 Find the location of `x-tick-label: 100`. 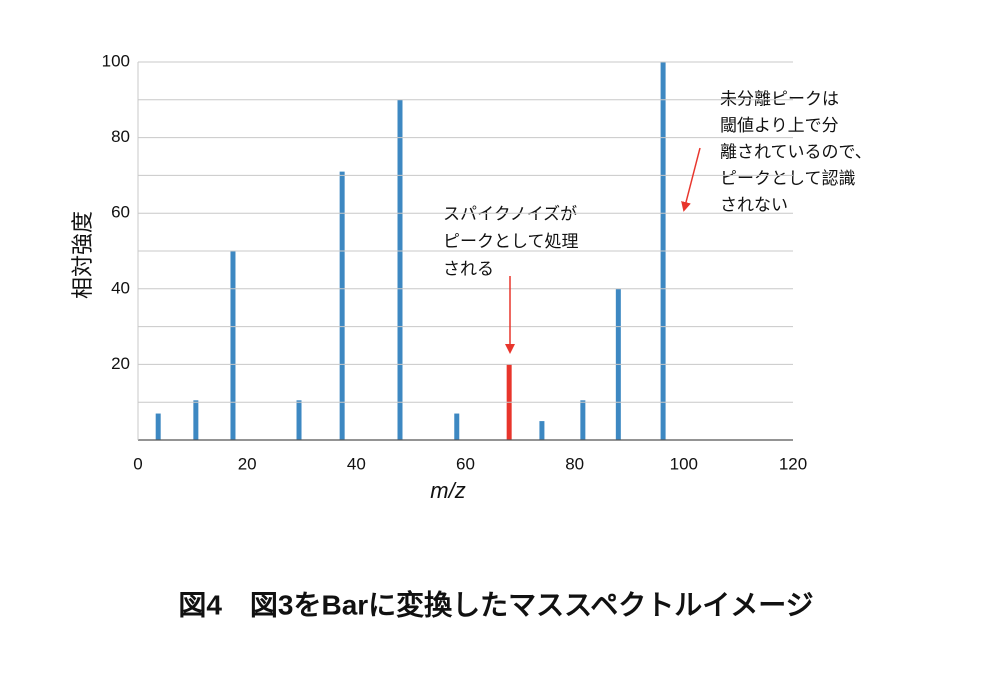

x-tick-label: 100 is located at coordinates (684, 463).